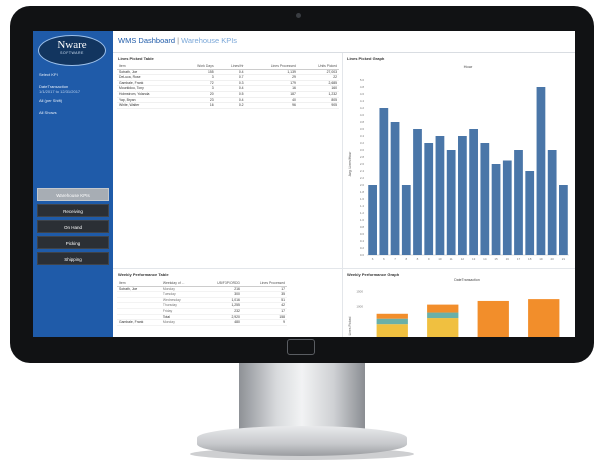 This screenshot has width=602, height=466. I want to click on y-tick-label: 5.0, so click(362, 80).